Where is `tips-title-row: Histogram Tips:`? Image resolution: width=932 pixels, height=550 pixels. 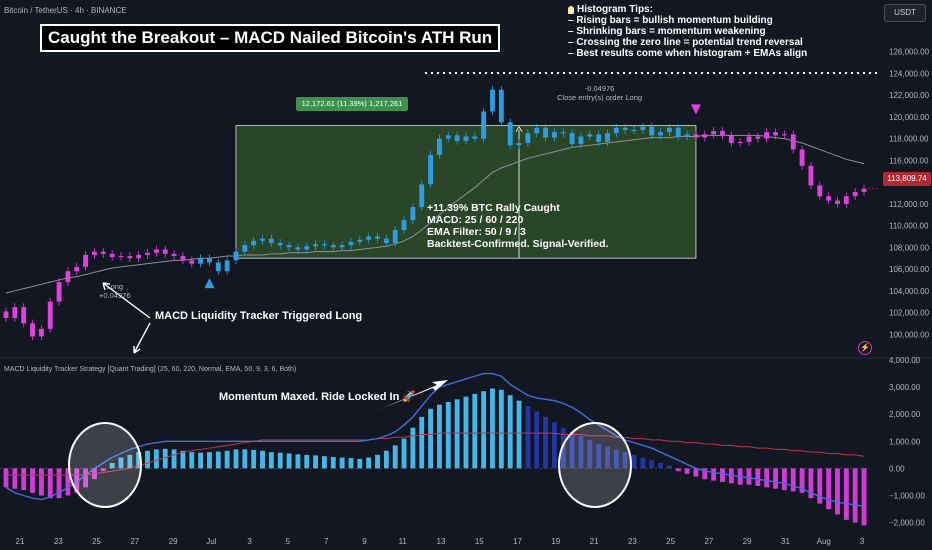 tips-title-row: Histogram Tips: is located at coordinates (687, 9).